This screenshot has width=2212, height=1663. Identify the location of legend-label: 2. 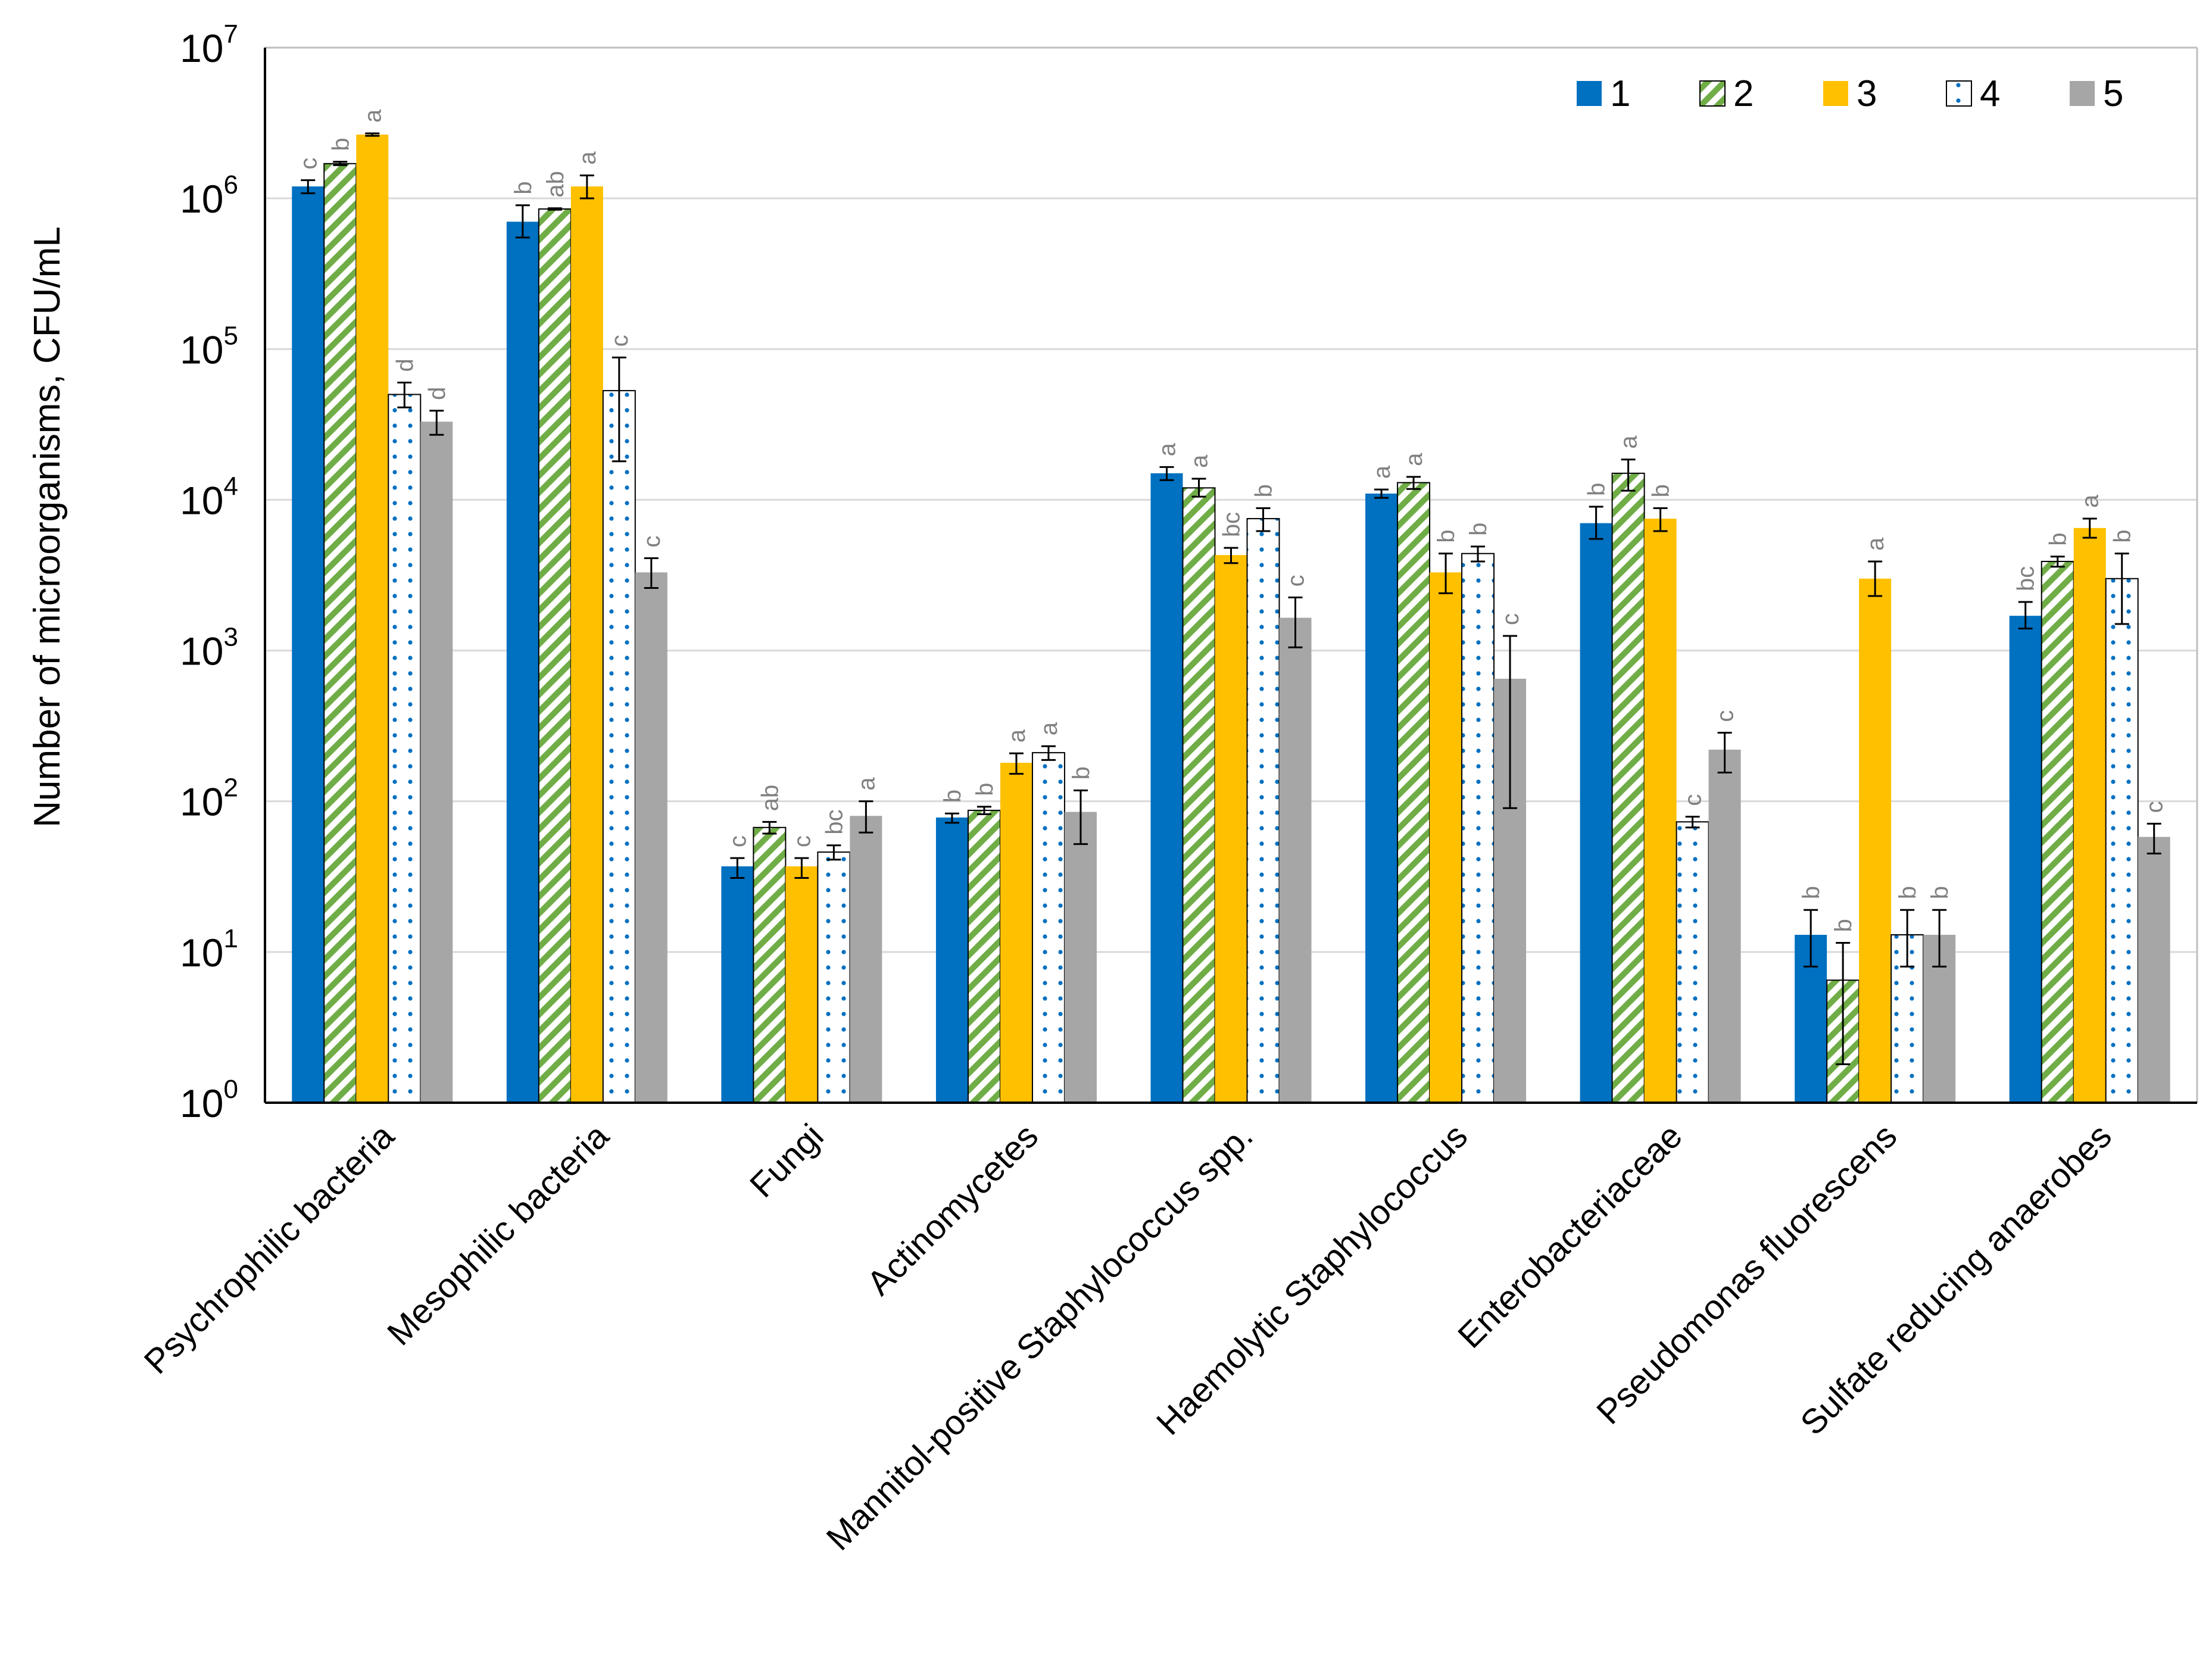
(1743, 93).